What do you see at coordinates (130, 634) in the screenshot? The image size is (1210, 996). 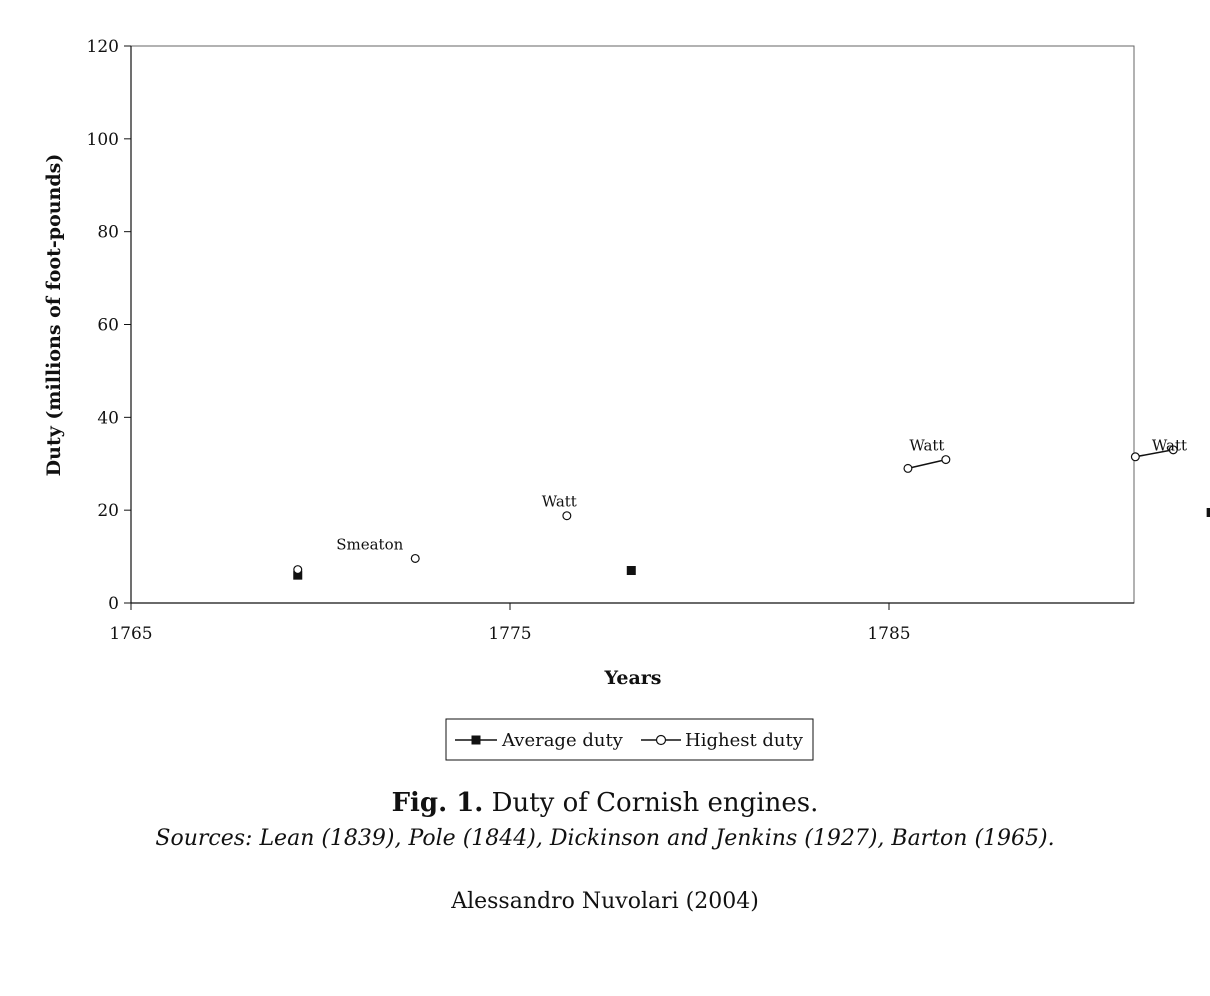 I see `x-tick-label: 1765` at bounding box center [130, 634].